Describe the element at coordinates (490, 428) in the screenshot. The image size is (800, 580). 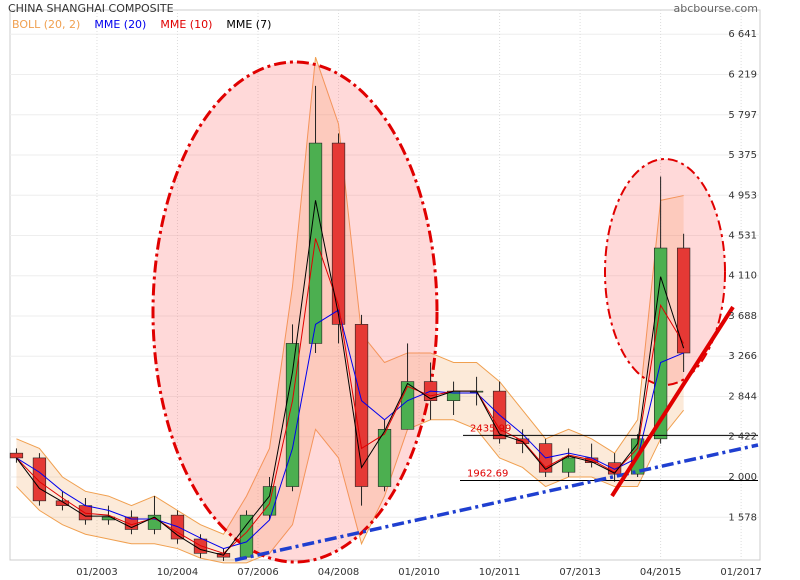
I see `level-label: 2435.99` at that location.